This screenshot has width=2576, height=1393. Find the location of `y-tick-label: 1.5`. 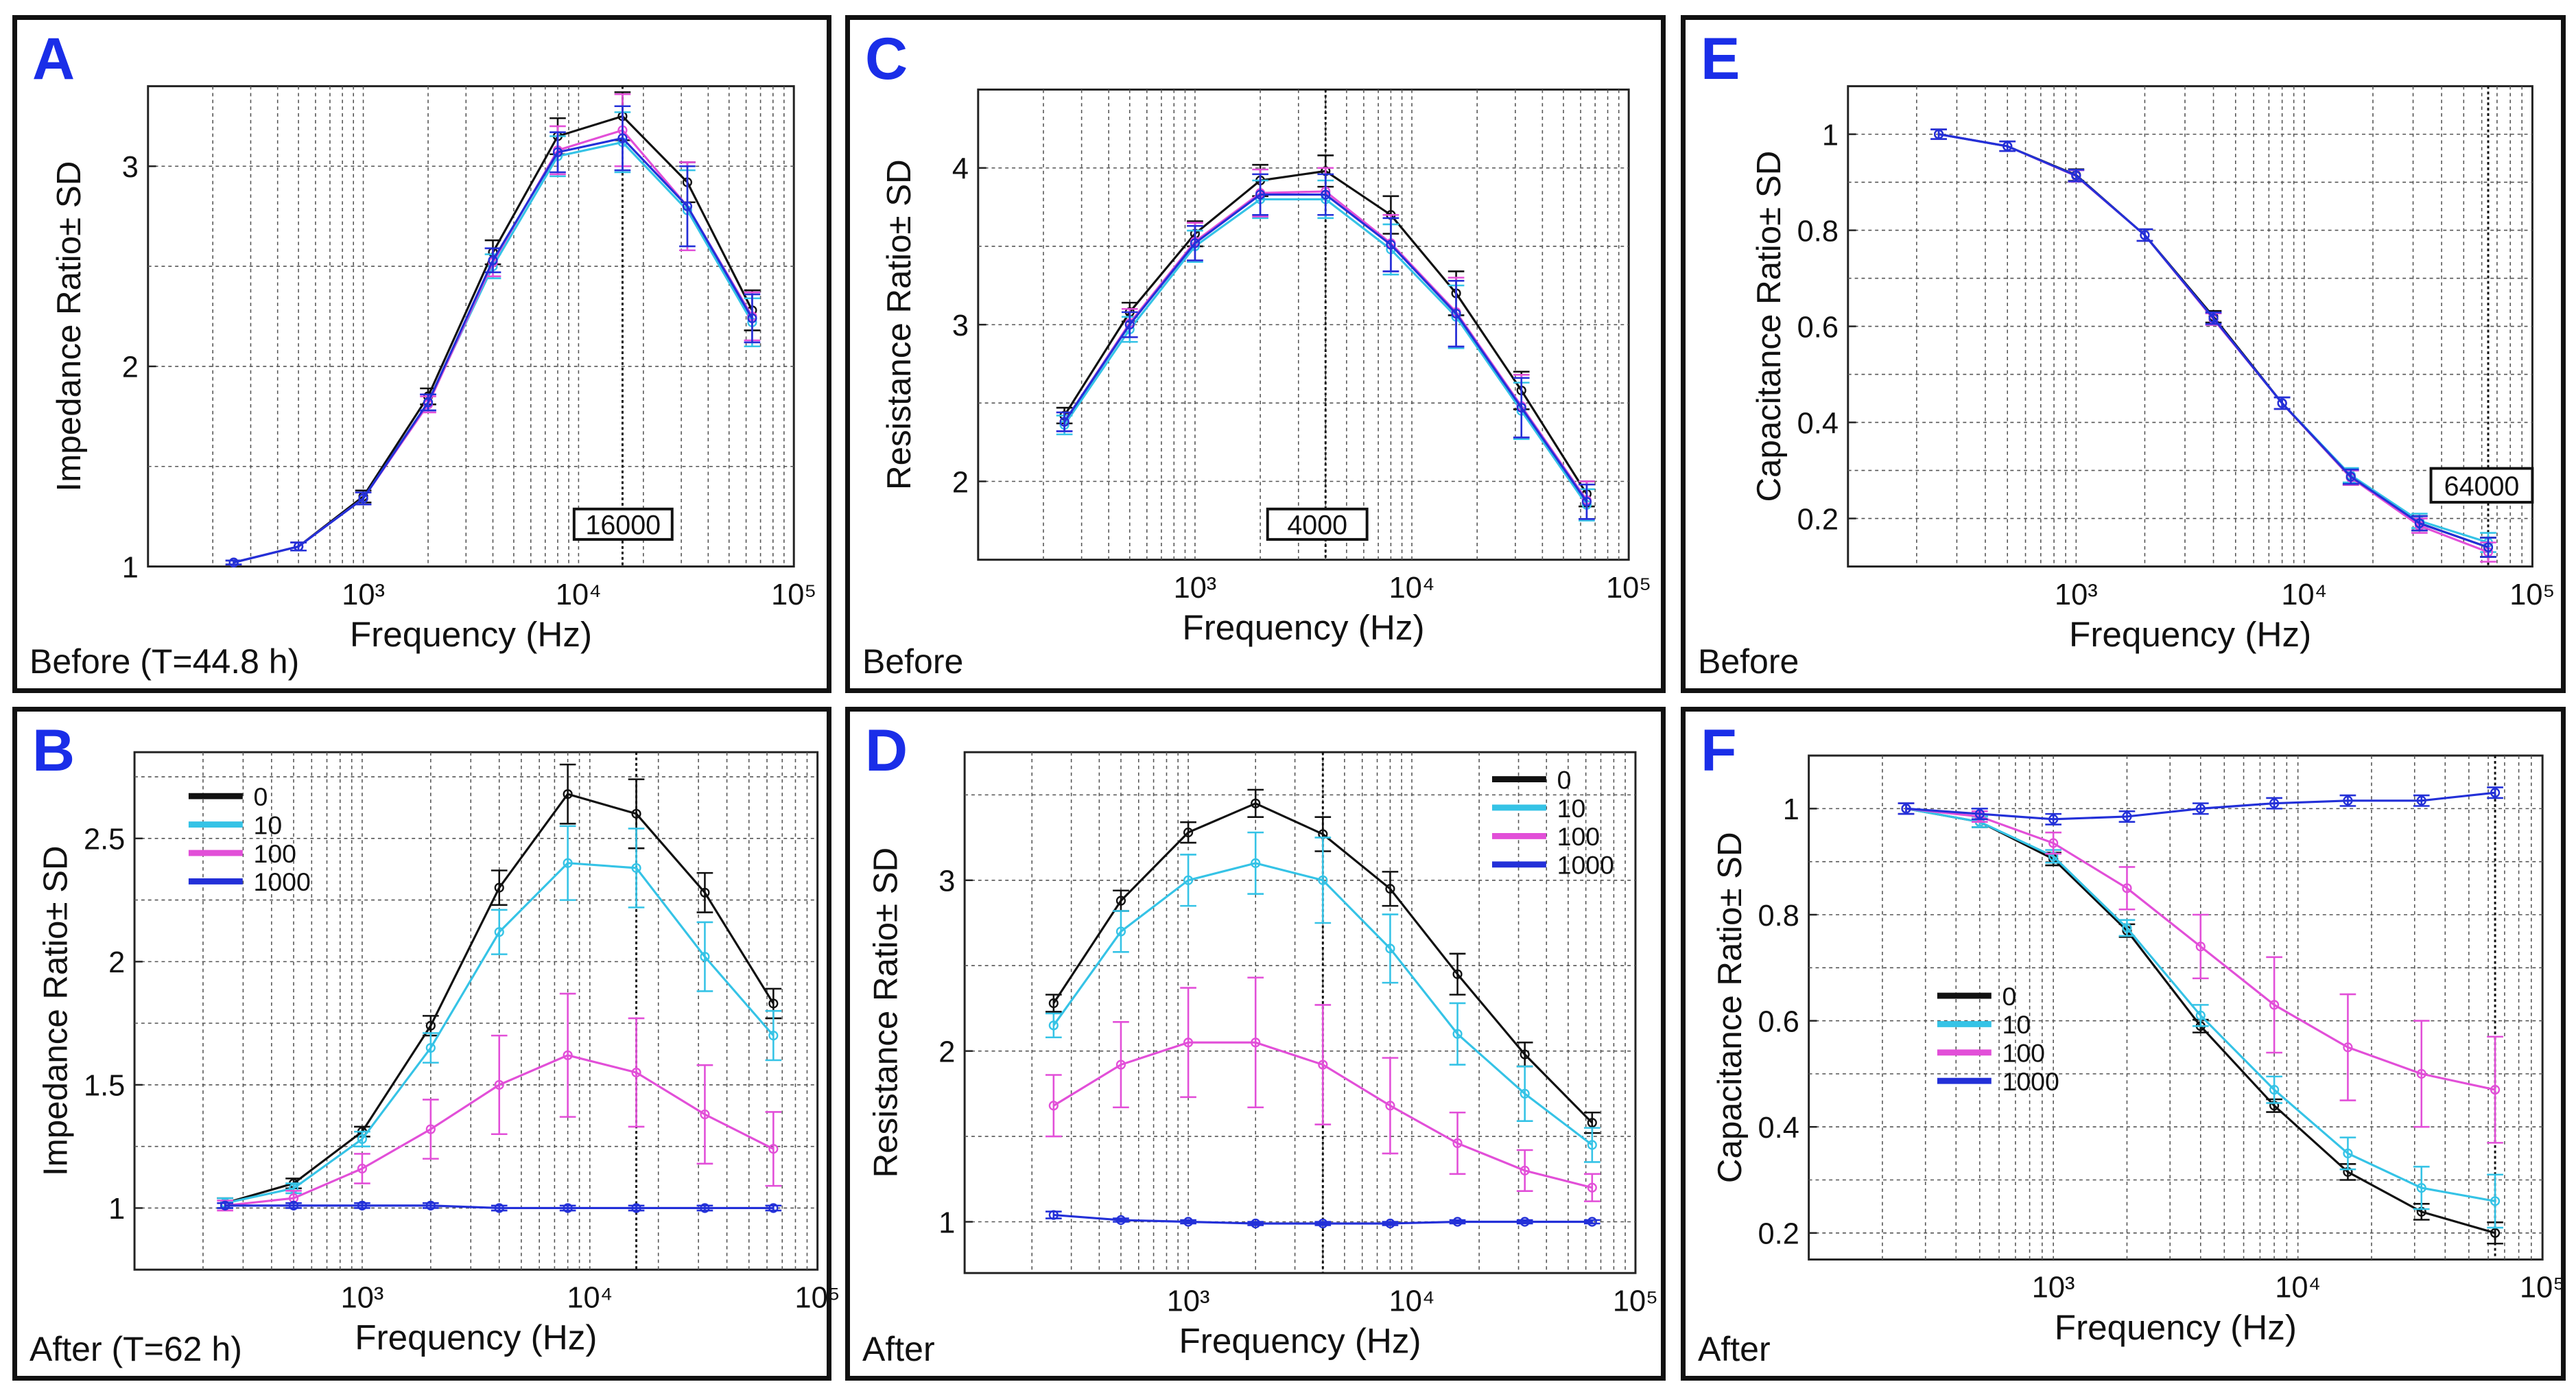

y-tick-label: 1.5 is located at coordinates (104, 1086).